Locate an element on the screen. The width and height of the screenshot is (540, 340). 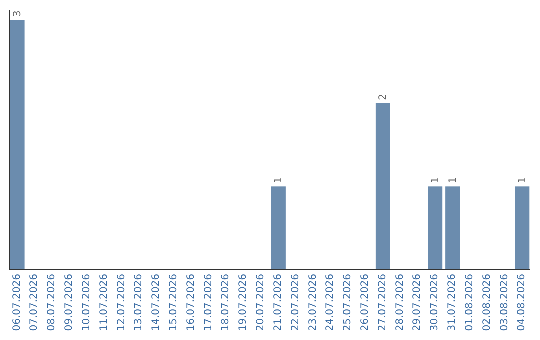
x-tick-label: 21.07.2026 is located at coordinates (278, 303).